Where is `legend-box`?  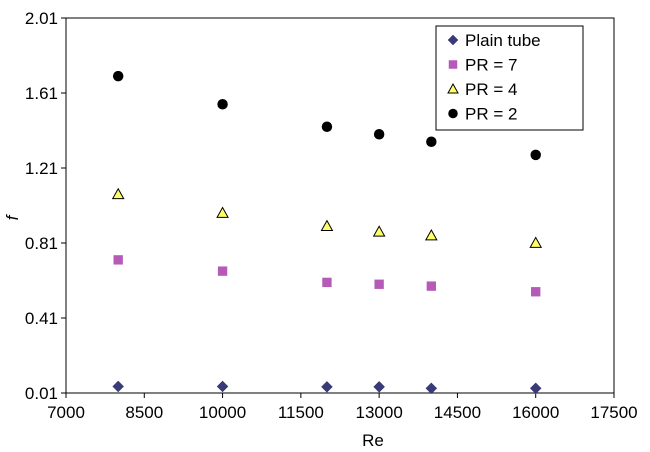 legend-box is located at coordinates (509, 78).